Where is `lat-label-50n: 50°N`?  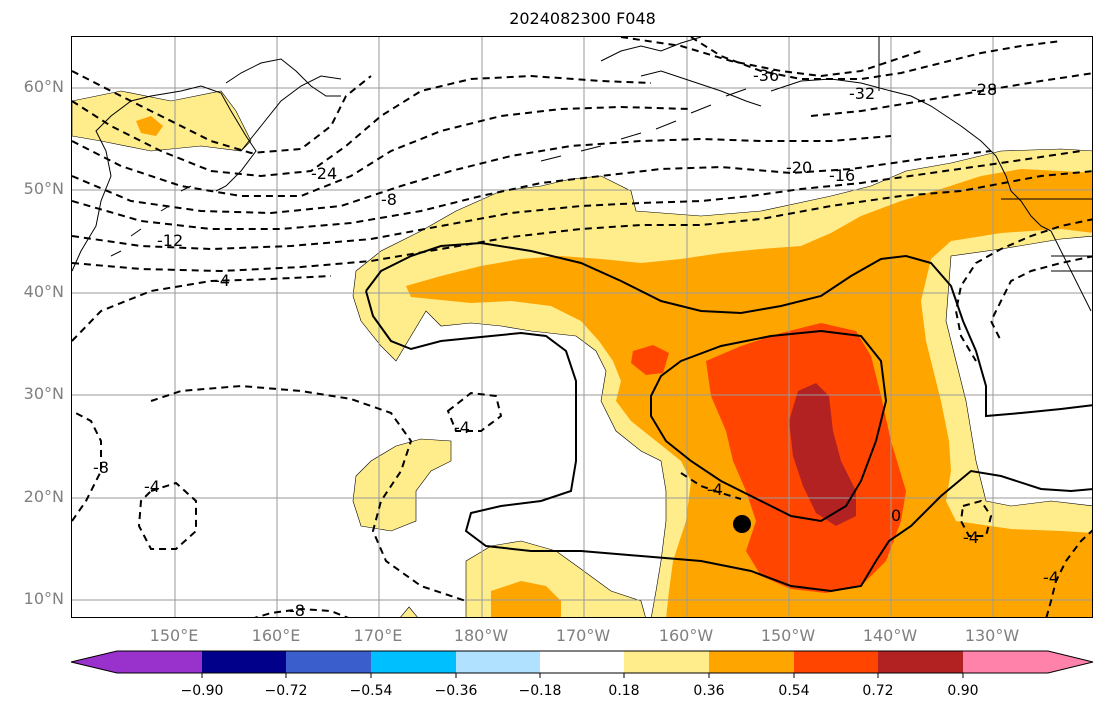
lat-label-50n: 50°N is located at coordinates (43, 188).